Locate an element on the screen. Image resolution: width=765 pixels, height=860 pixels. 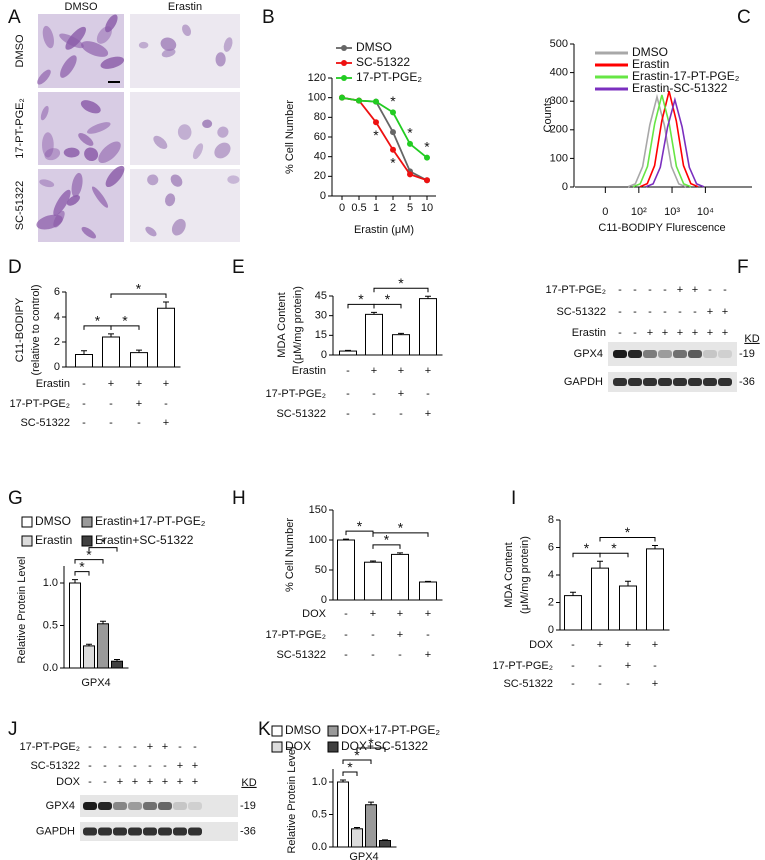
legend-label: 17-PT-PGE₂ is located at coordinates (389, 77).